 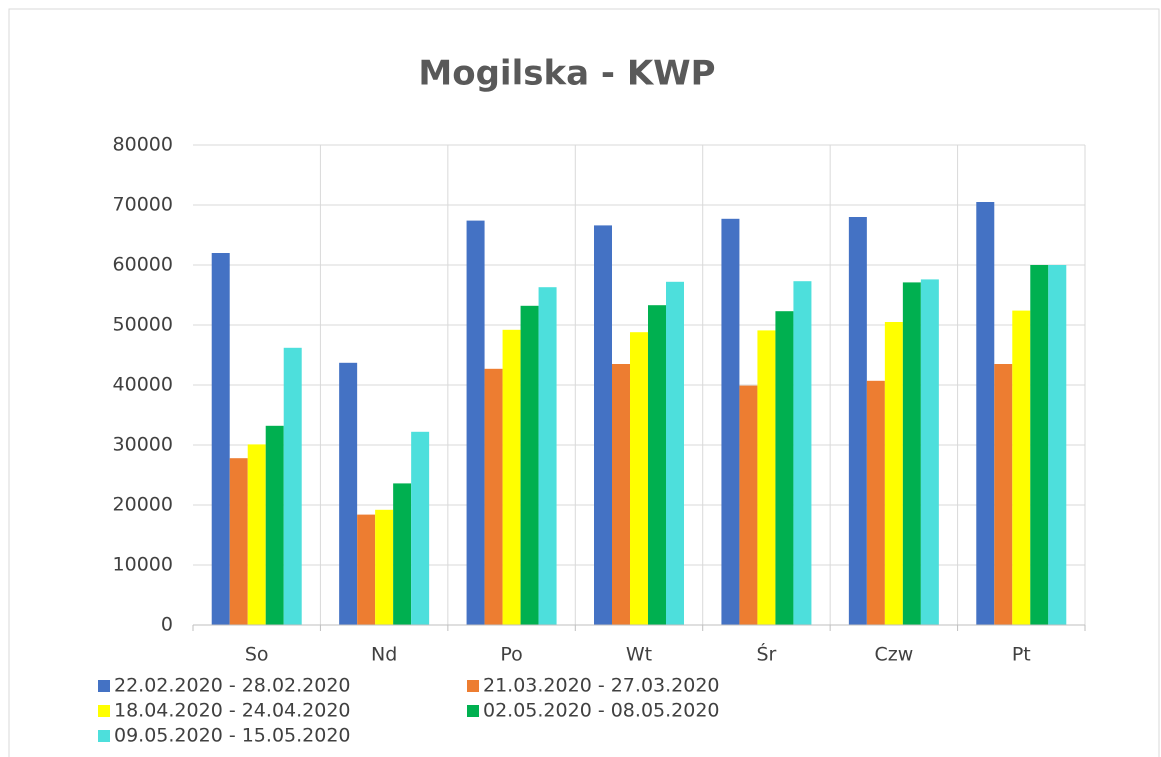 What do you see at coordinates (143, 385) in the screenshot?
I see `y-tick-label: 40000` at bounding box center [143, 385].